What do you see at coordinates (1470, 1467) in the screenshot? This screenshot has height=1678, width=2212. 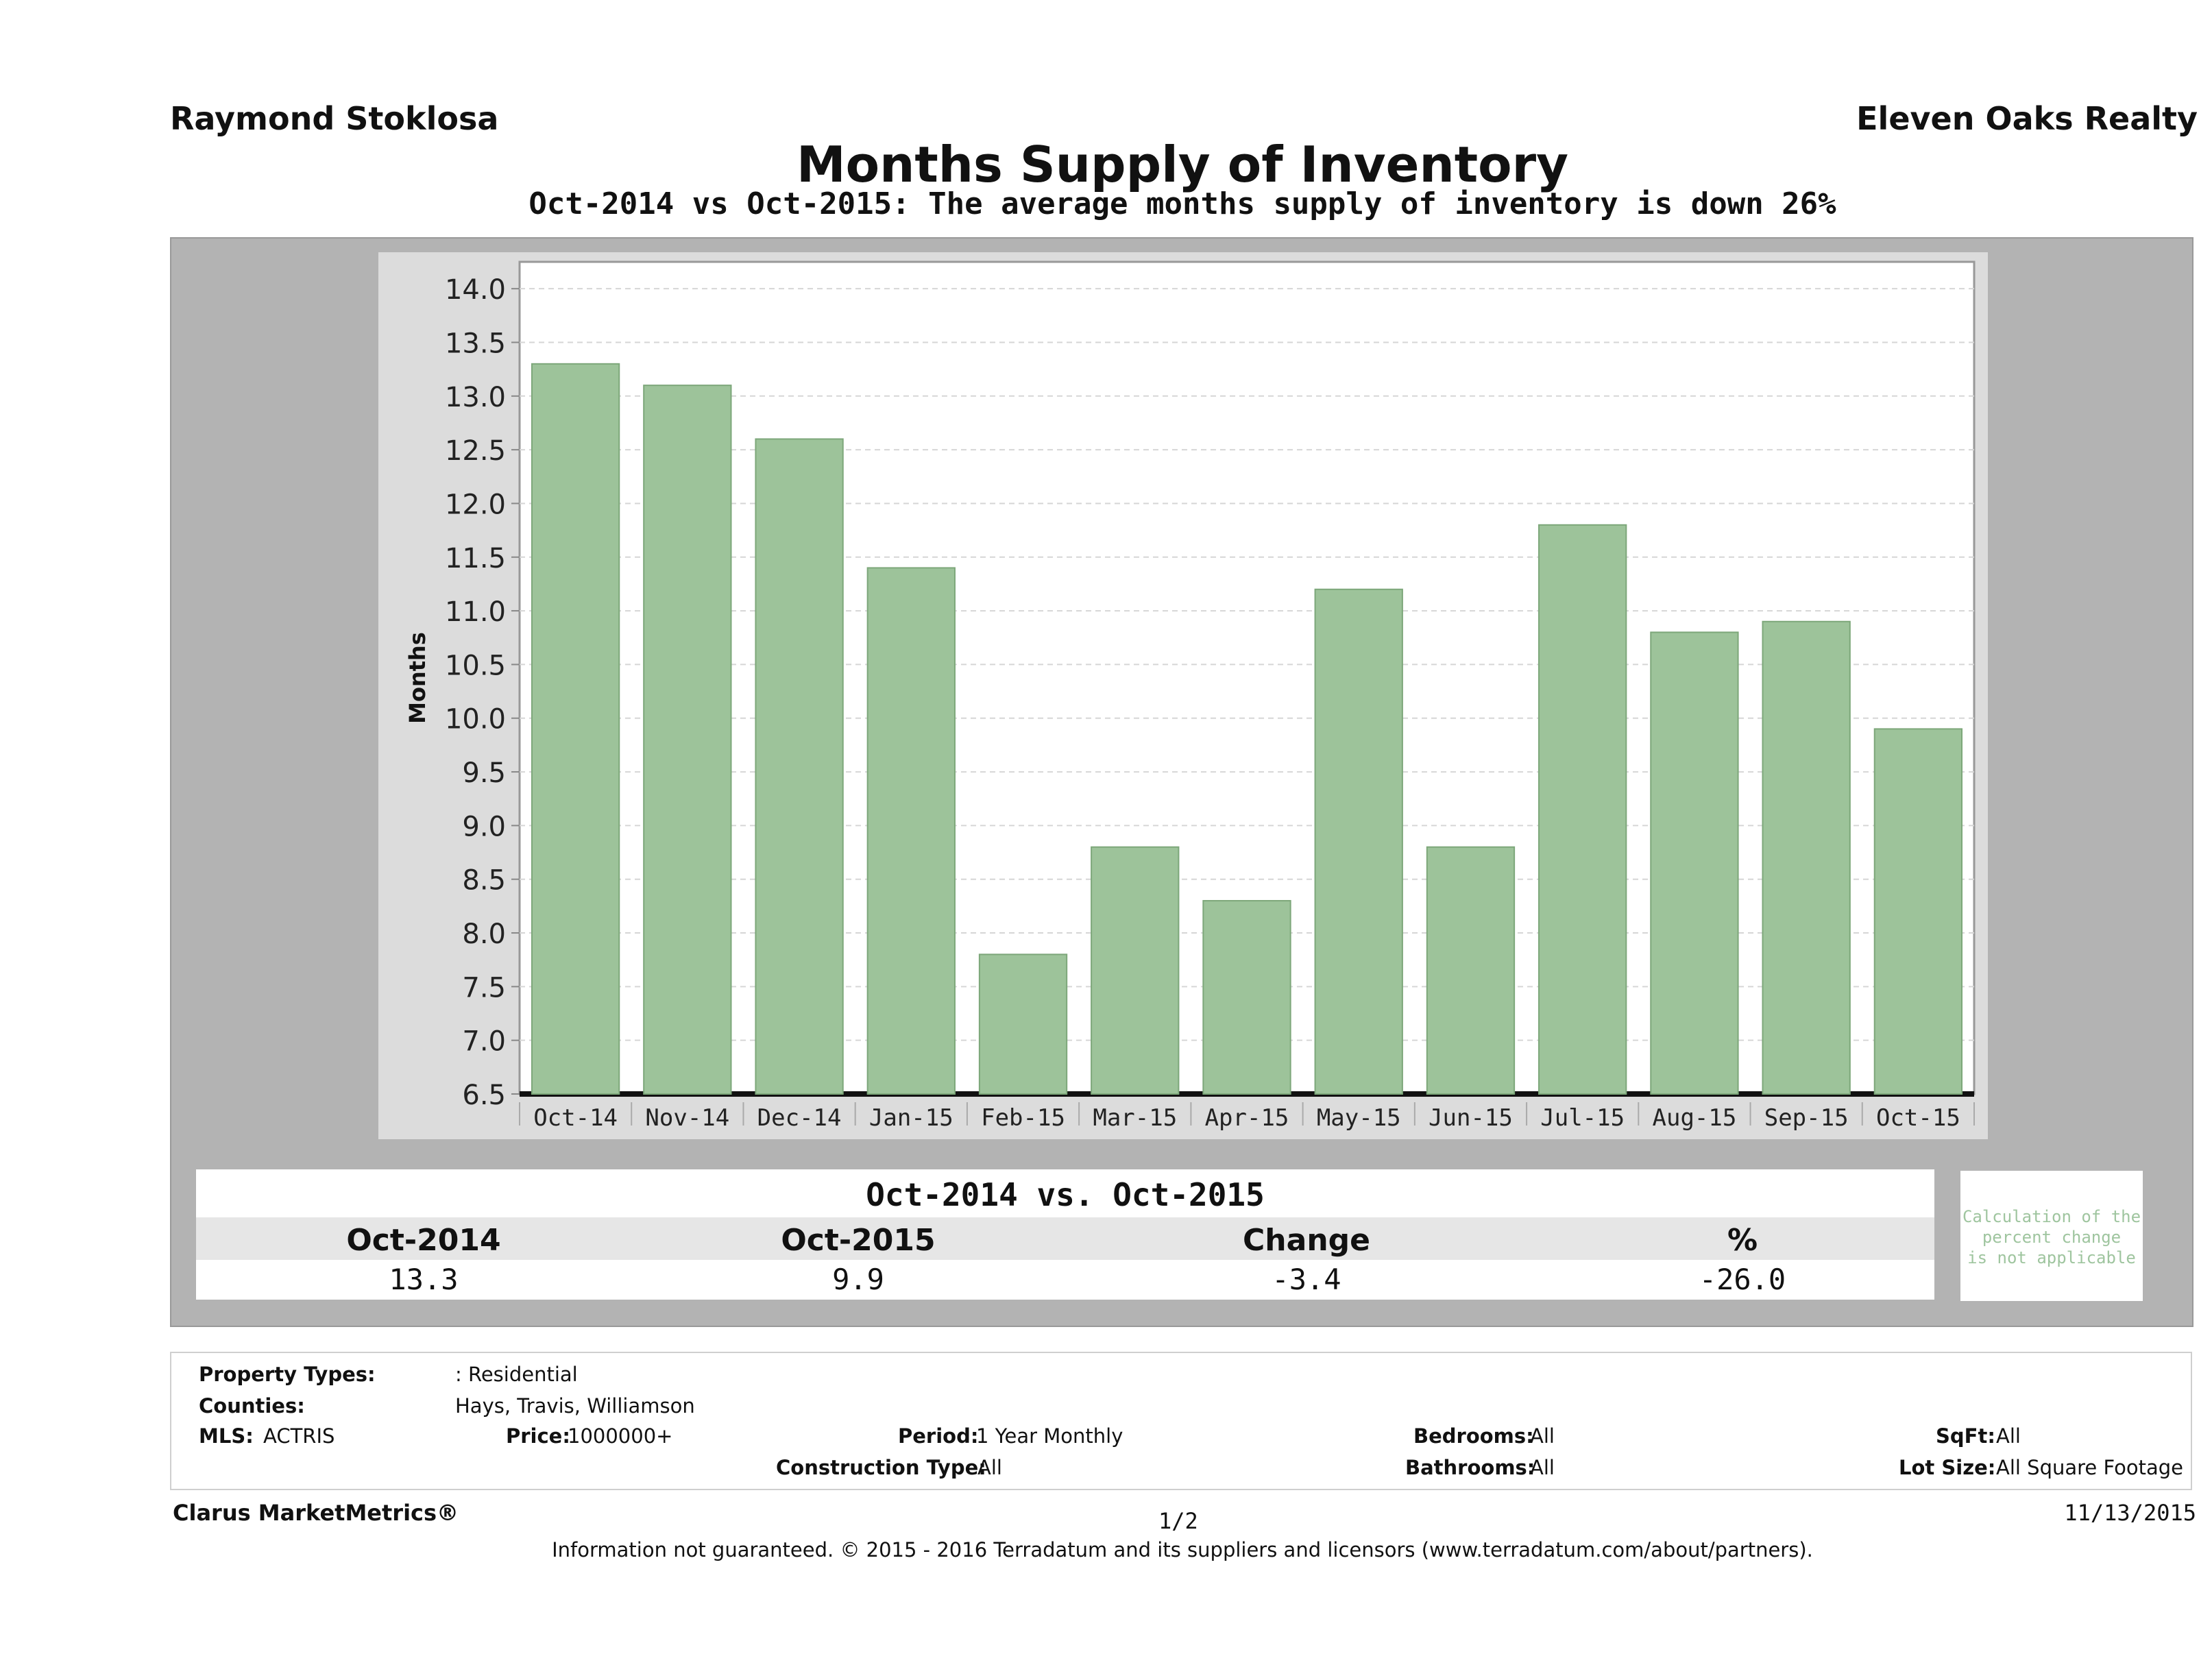 I see `bathrooms-label: Bathrooms:` at bounding box center [1470, 1467].